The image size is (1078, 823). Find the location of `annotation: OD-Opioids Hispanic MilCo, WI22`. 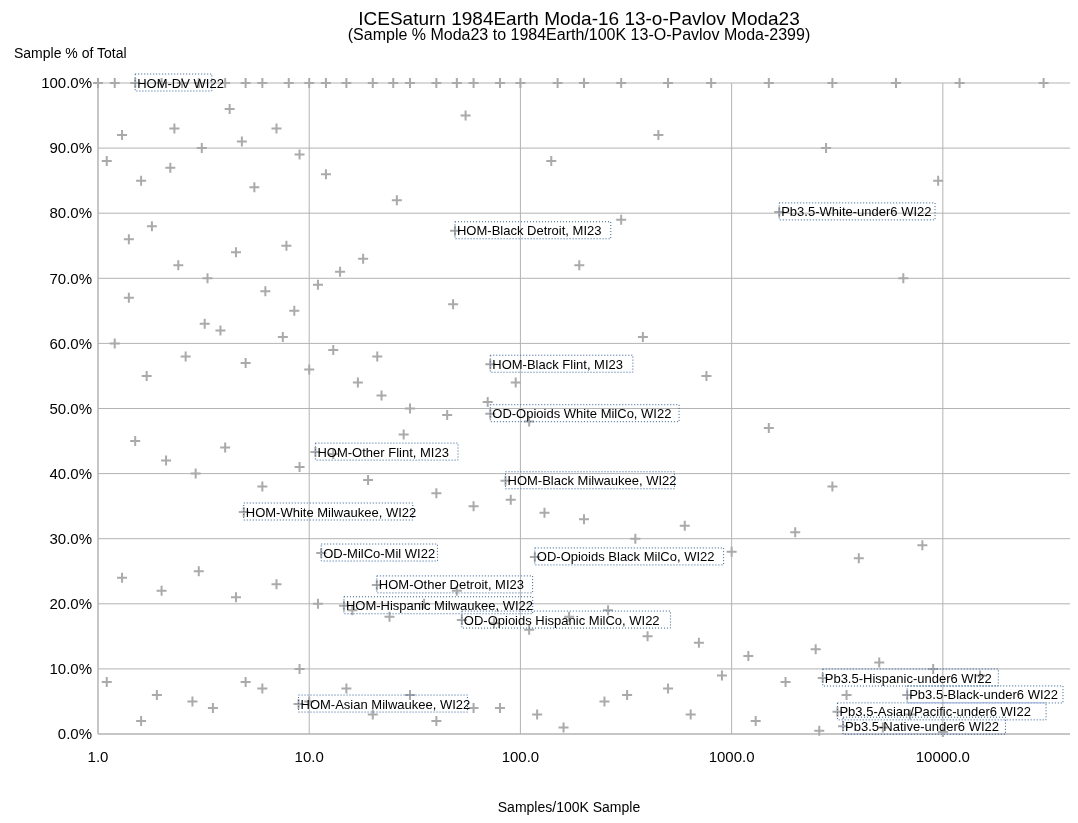

annotation: OD-Opioids Hispanic MilCo, WI22 is located at coordinates (561, 620).